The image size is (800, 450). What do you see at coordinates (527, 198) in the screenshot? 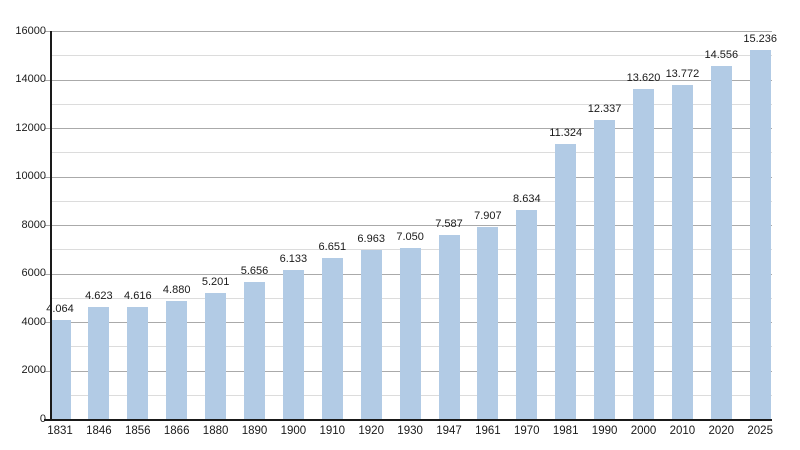
I see `bar-value-label: 8.634` at bounding box center [527, 198].